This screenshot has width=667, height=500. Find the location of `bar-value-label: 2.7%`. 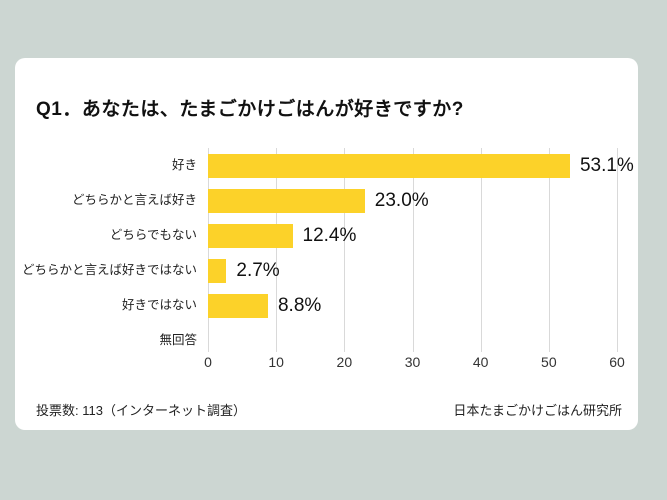

bar-value-label: 2.7% is located at coordinates (258, 270).